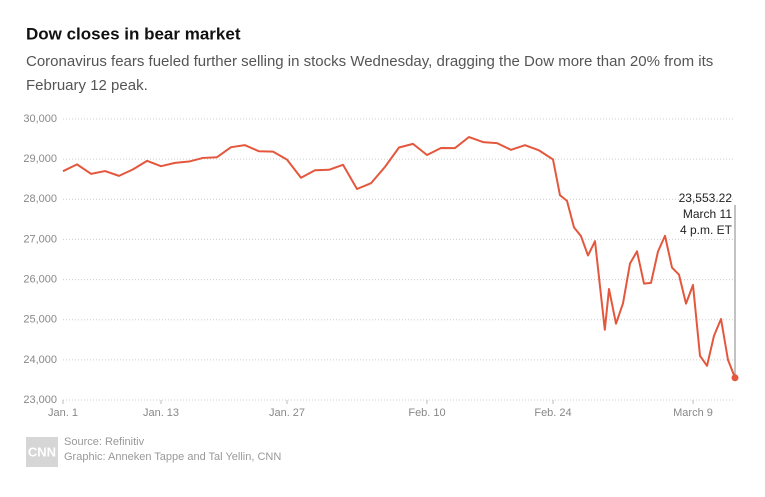 The image size is (765, 497). What do you see at coordinates (133, 33) in the screenshot?
I see `chart-title: Dow closes in bear market` at bounding box center [133, 33].